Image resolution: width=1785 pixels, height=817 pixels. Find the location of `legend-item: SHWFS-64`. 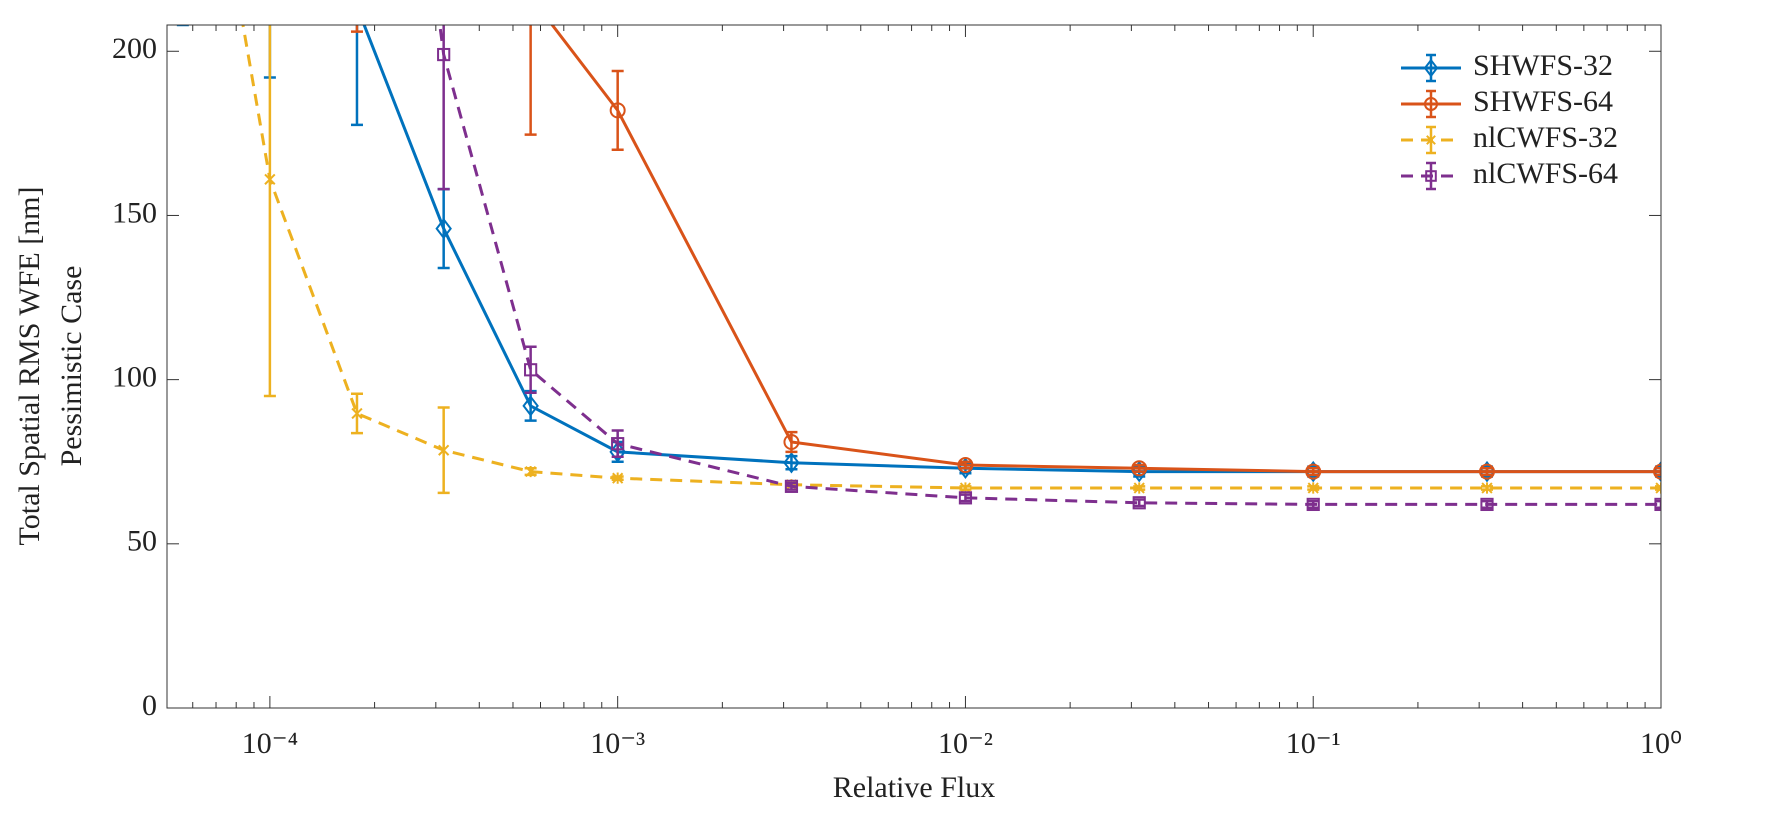

legend-item: SHWFS-64 is located at coordinates (1507, 102).